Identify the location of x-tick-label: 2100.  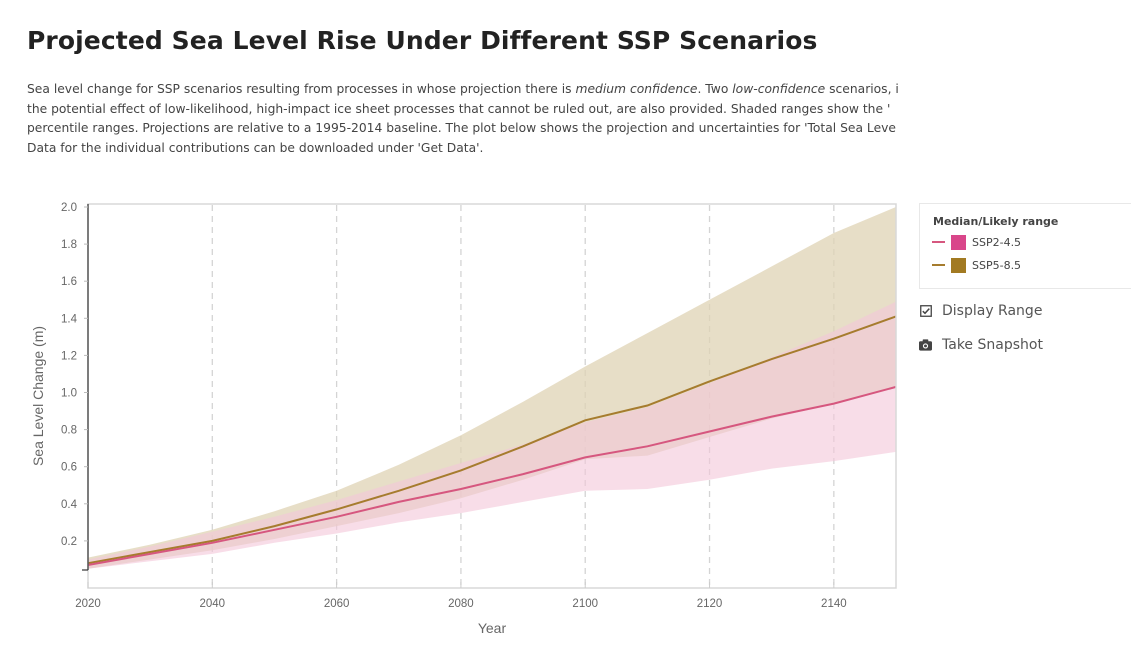
(585, 604).